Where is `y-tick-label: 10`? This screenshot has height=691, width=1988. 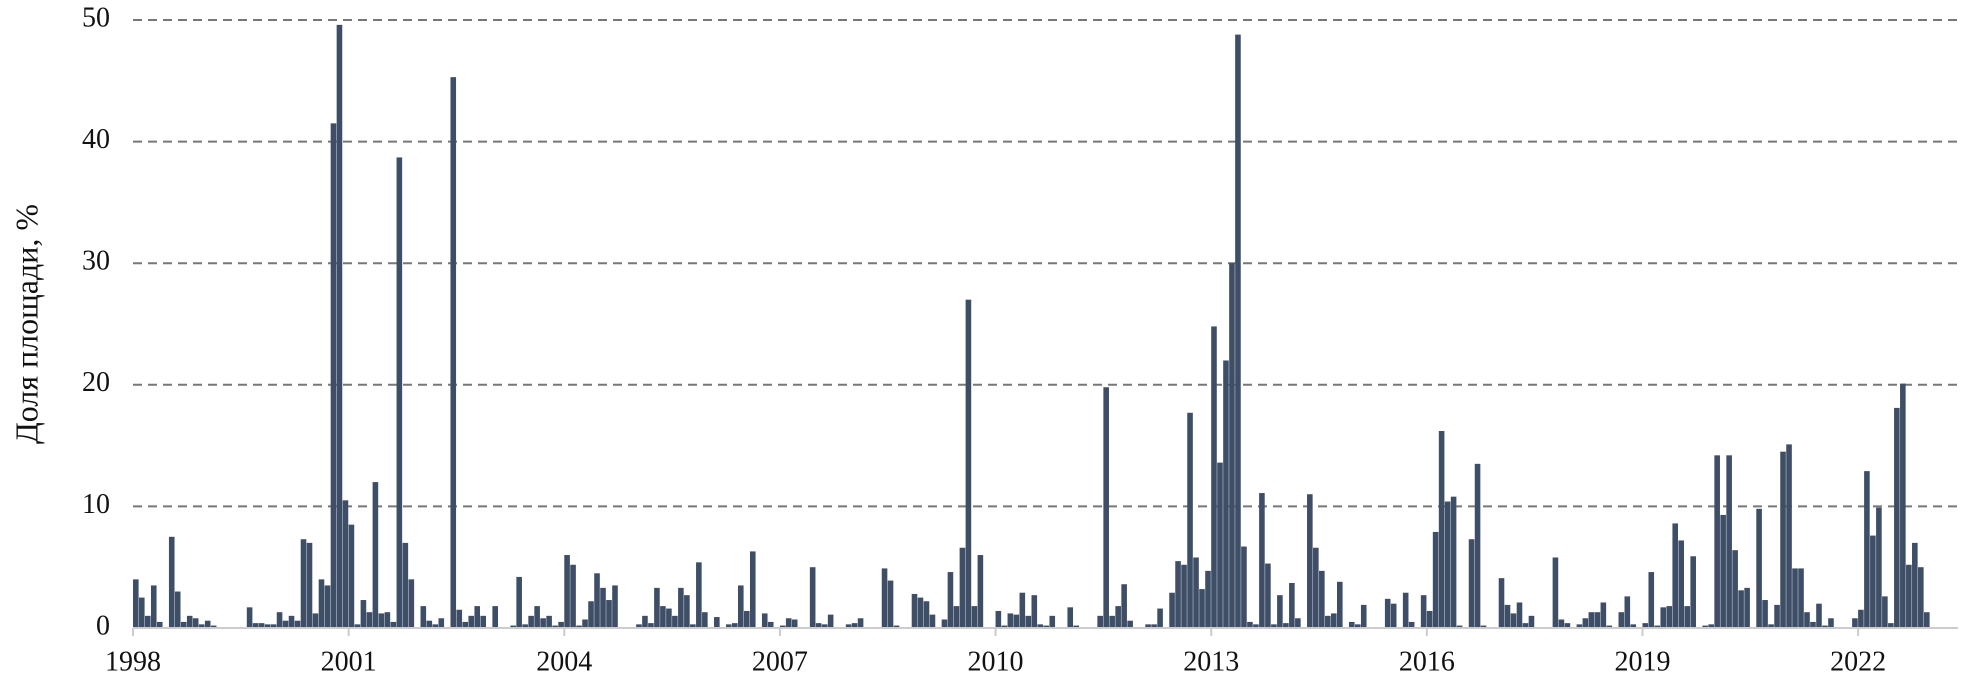 y-tick-label: 10 is located at coordinates (96, 504).